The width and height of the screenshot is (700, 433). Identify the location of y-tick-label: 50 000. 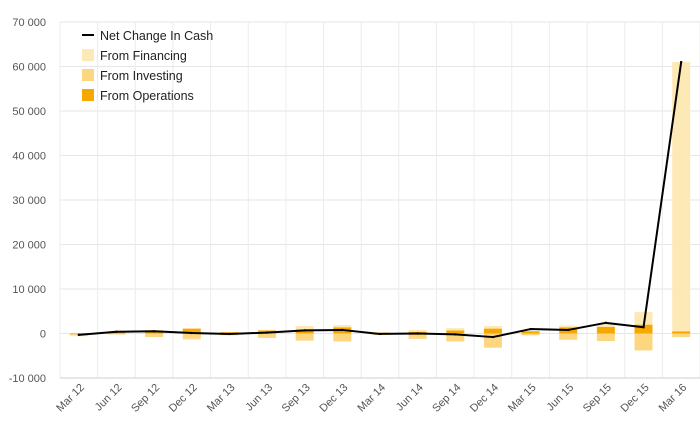
(29, 112).